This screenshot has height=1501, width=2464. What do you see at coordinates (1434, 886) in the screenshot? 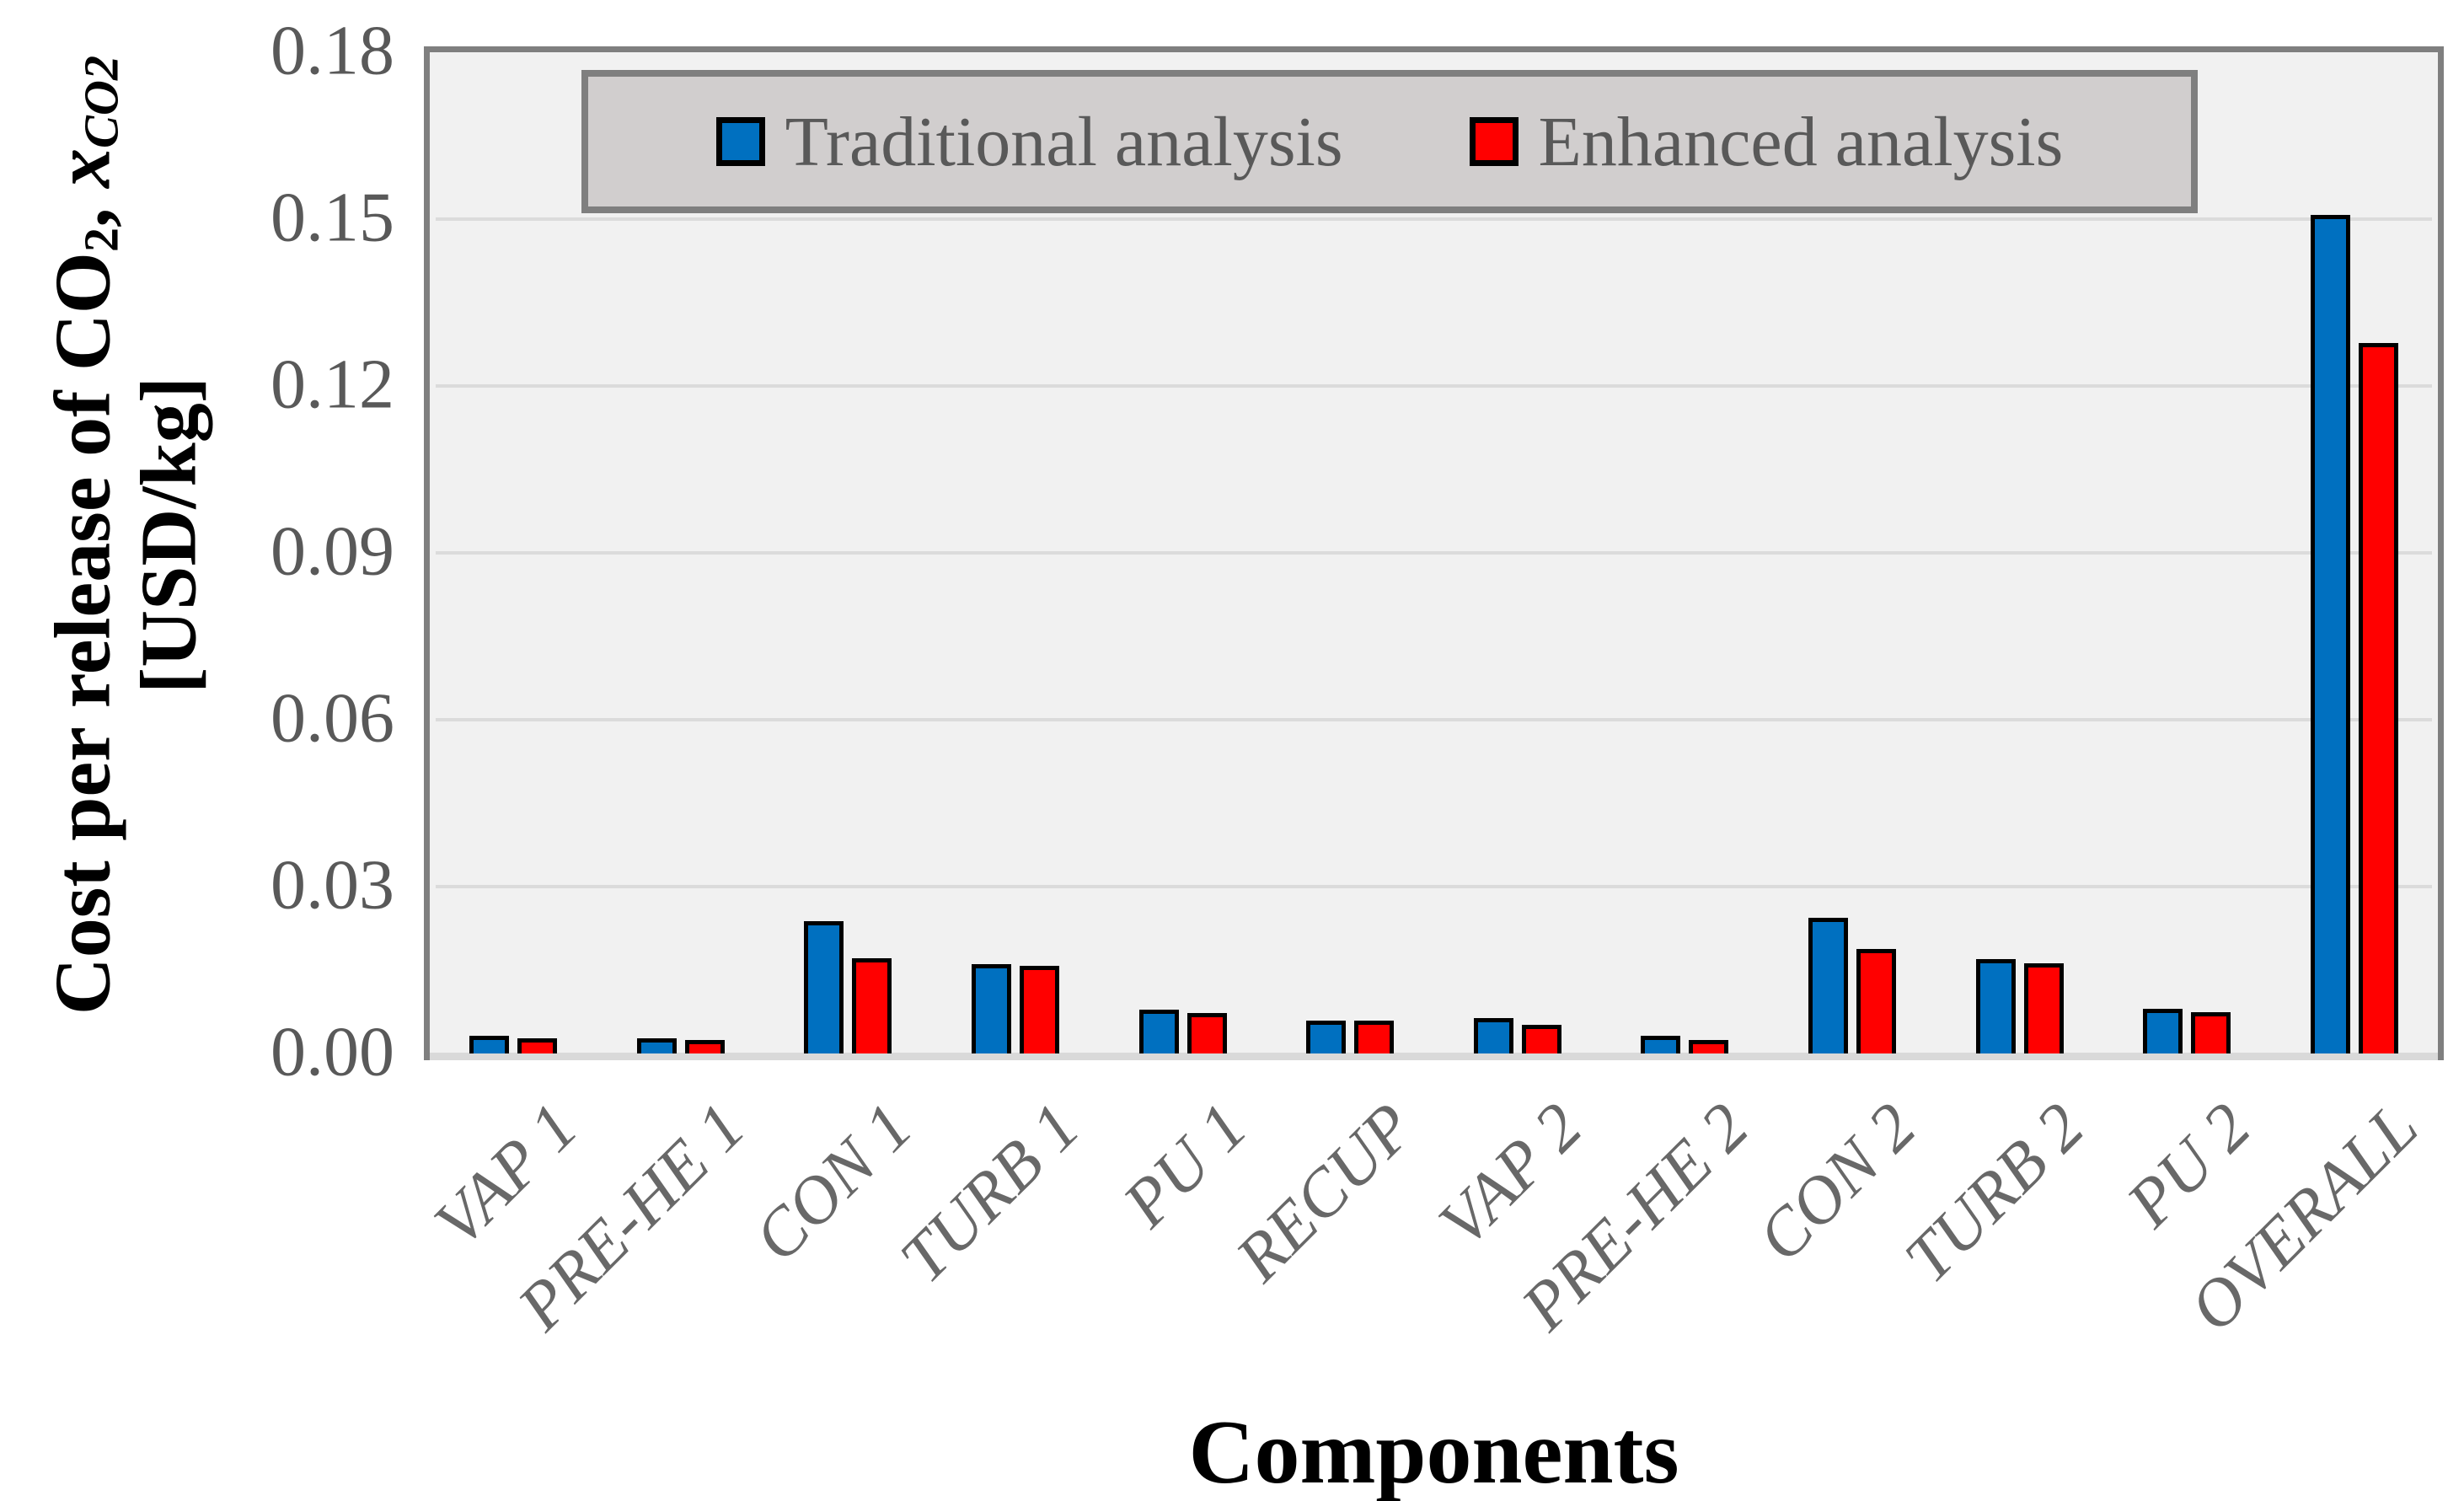
I see `gridline-0.03` at bounding box center [1434, 886].